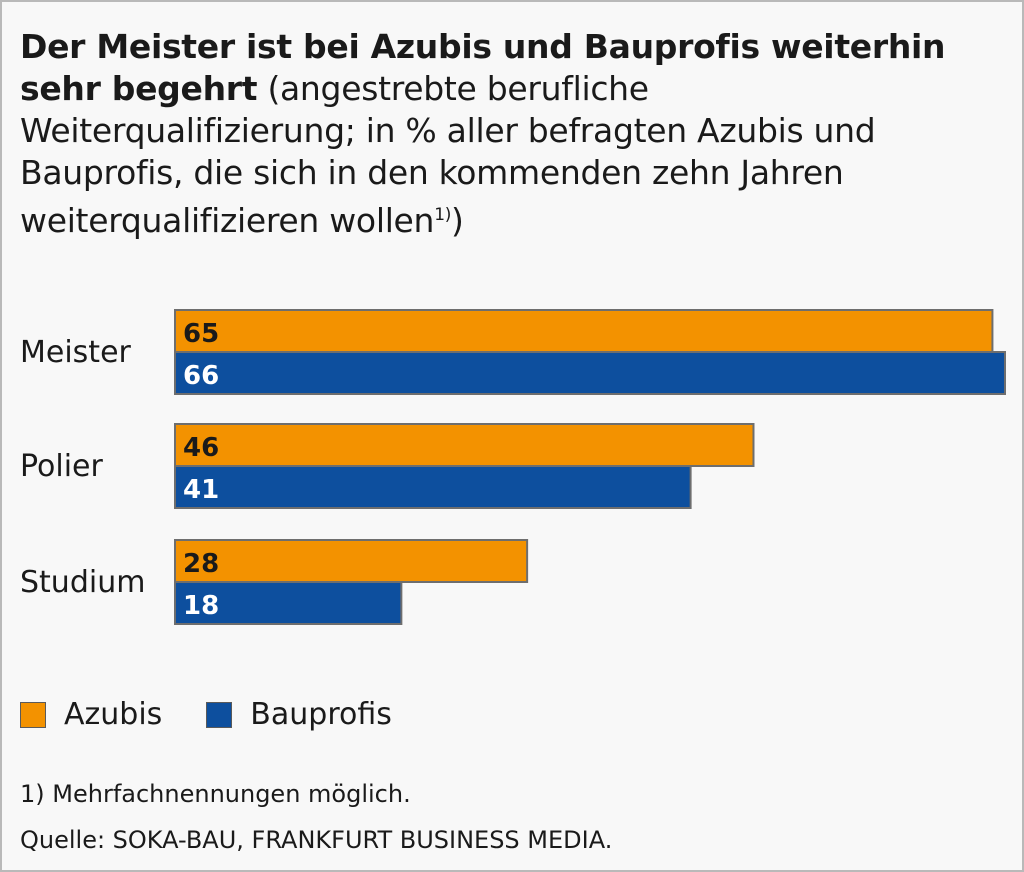  What do you see at coordinates (433, 487) in the screenshot?
I see `bar-bauprofis-polier` at bounding box center [433, 487].